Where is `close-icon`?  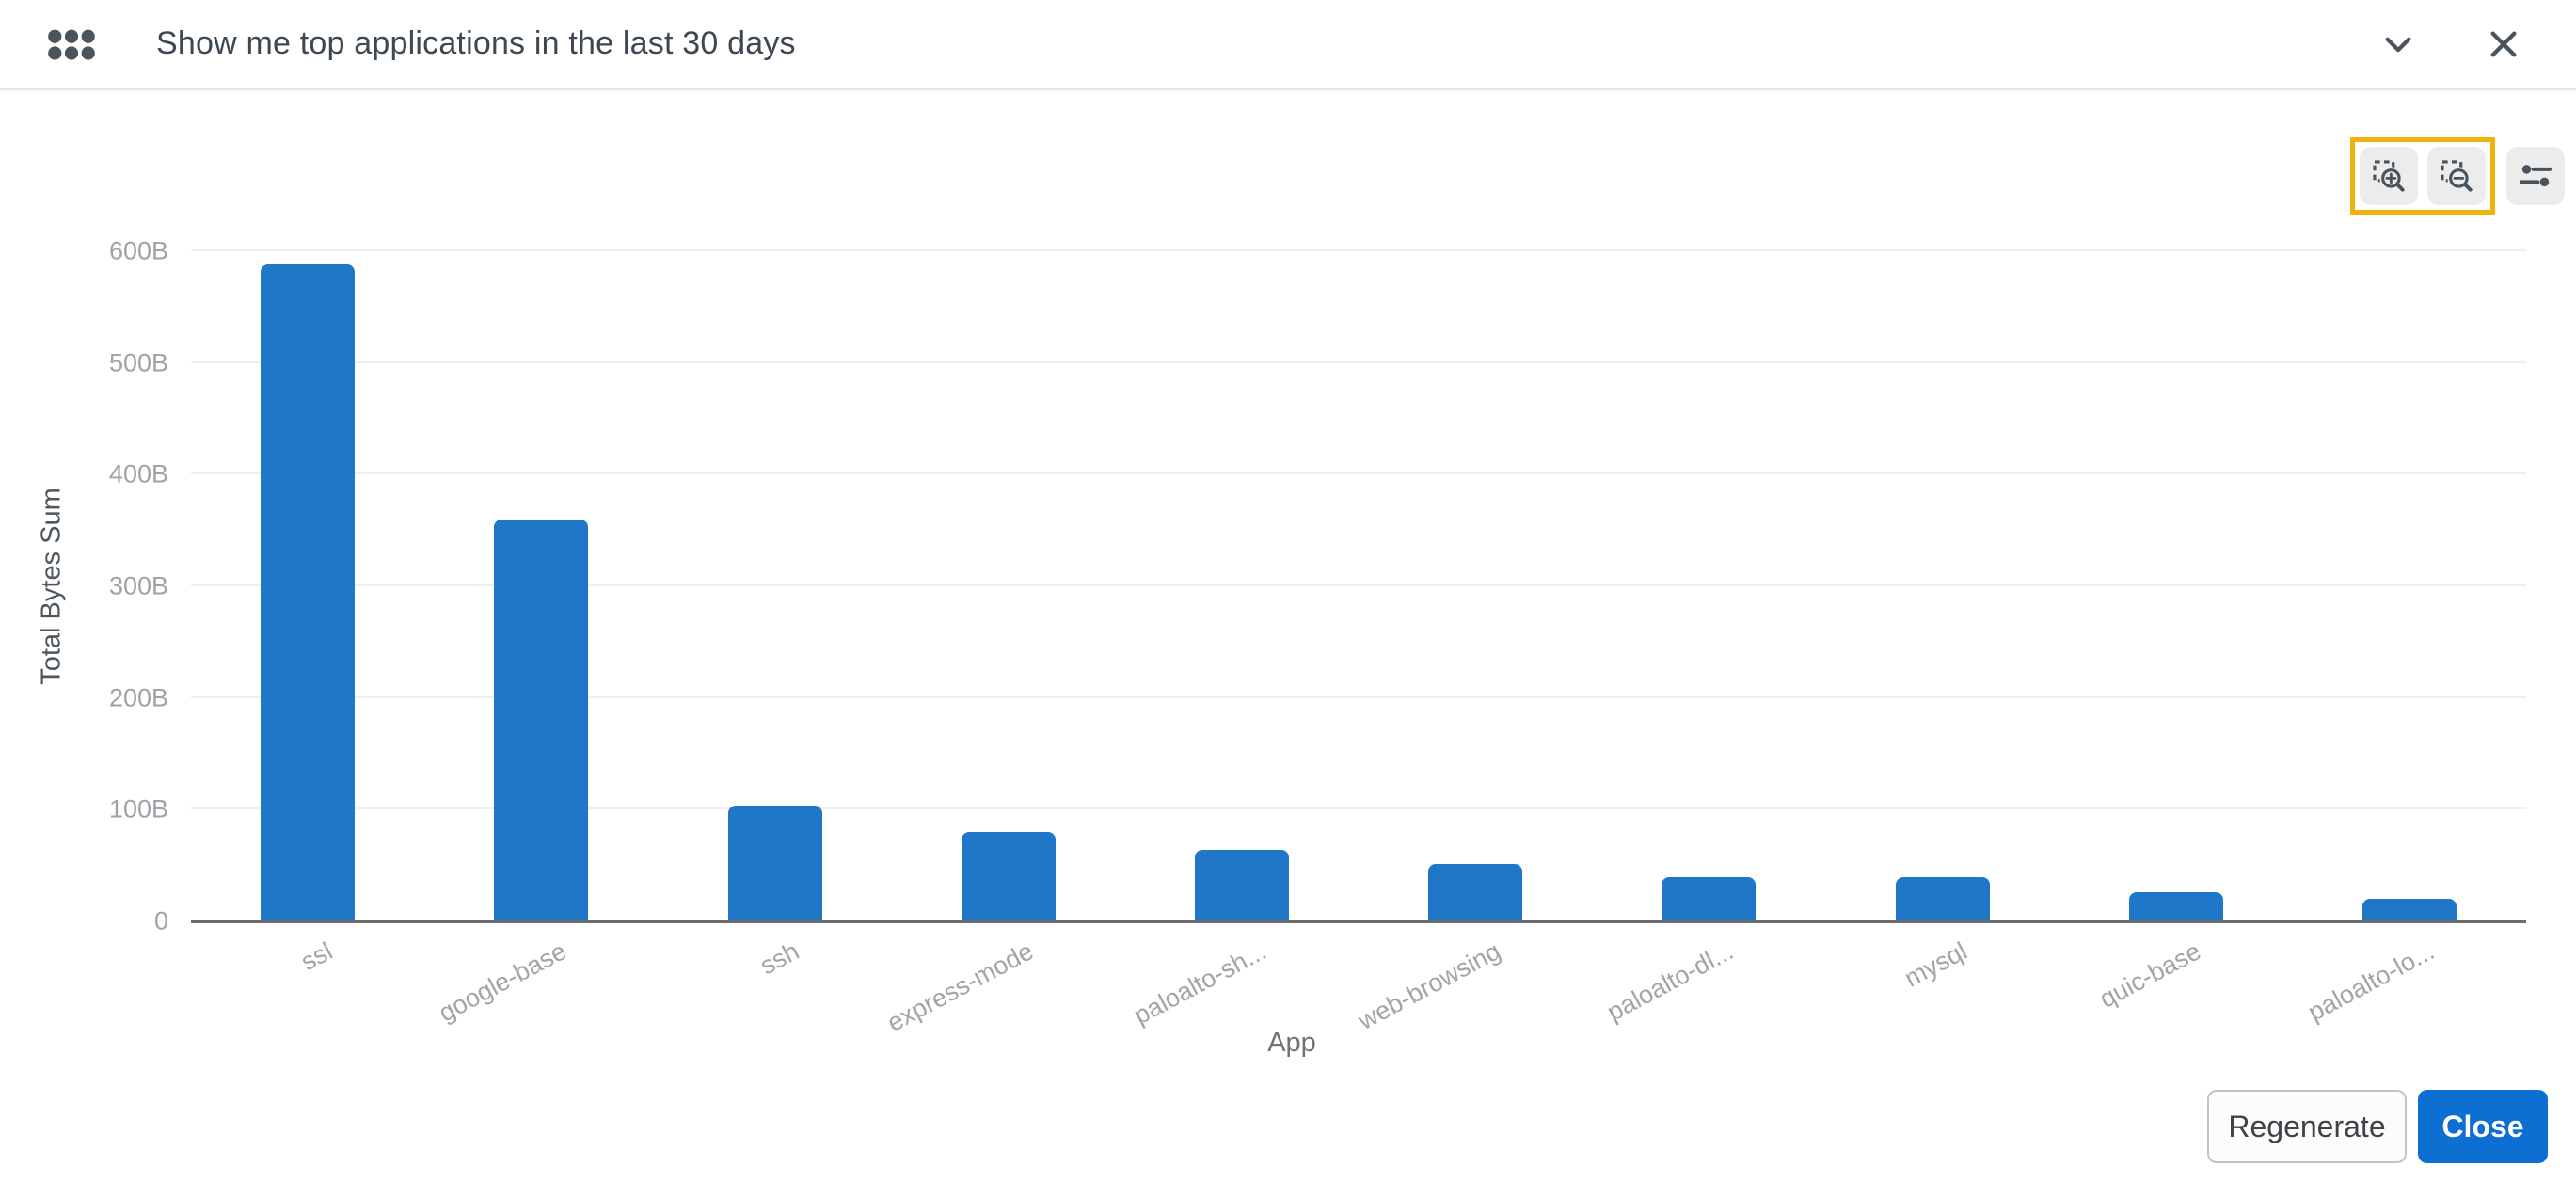 close-icon is located at coordinates (2503, 44).